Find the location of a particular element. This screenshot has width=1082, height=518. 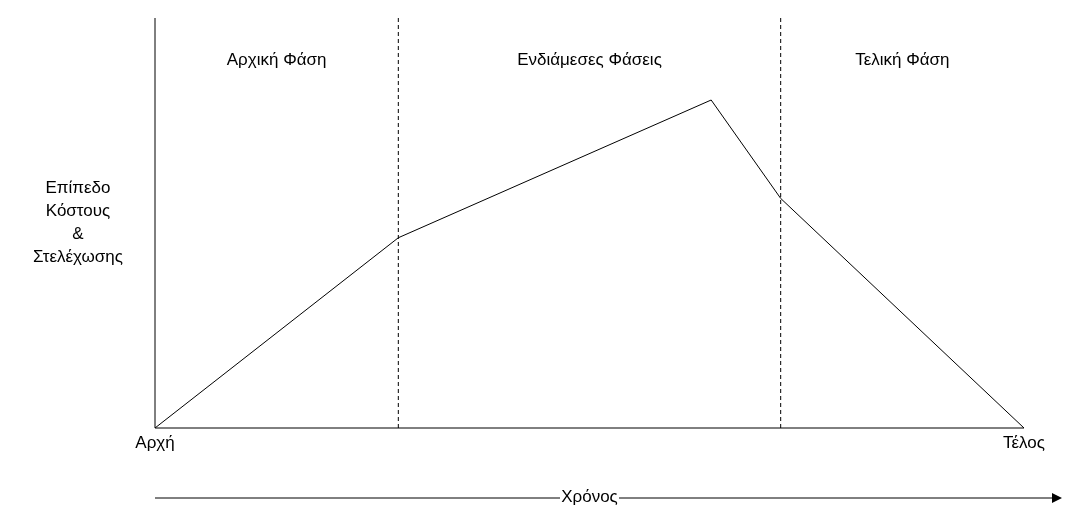

x-axis-title: Χρόνος is located at coordinates (589, 496).